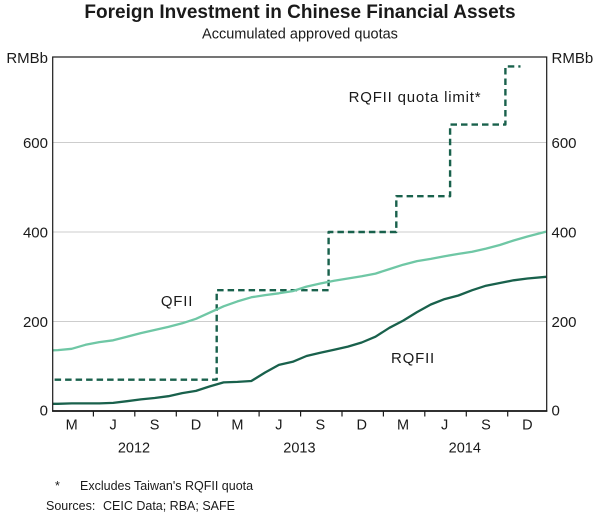 The width and height of the screenshot is (600, 516). What do you see at coordinates (70, 506) in the screenshot?
I see `sources-label: Sources:` at bounding box center [70, 506].